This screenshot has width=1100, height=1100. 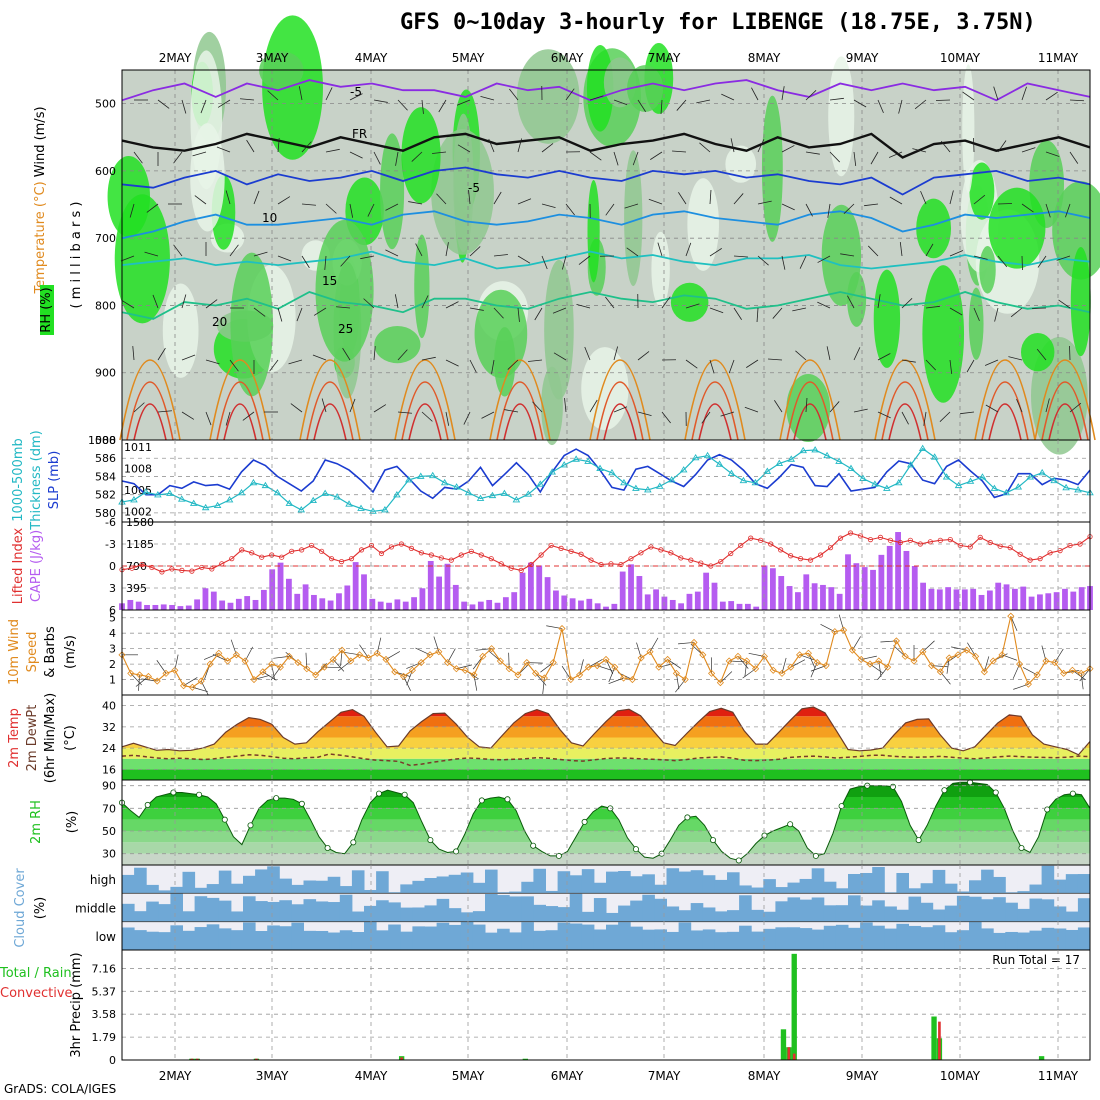 I want to click on dewpt-line, so click(x=606, y=760).